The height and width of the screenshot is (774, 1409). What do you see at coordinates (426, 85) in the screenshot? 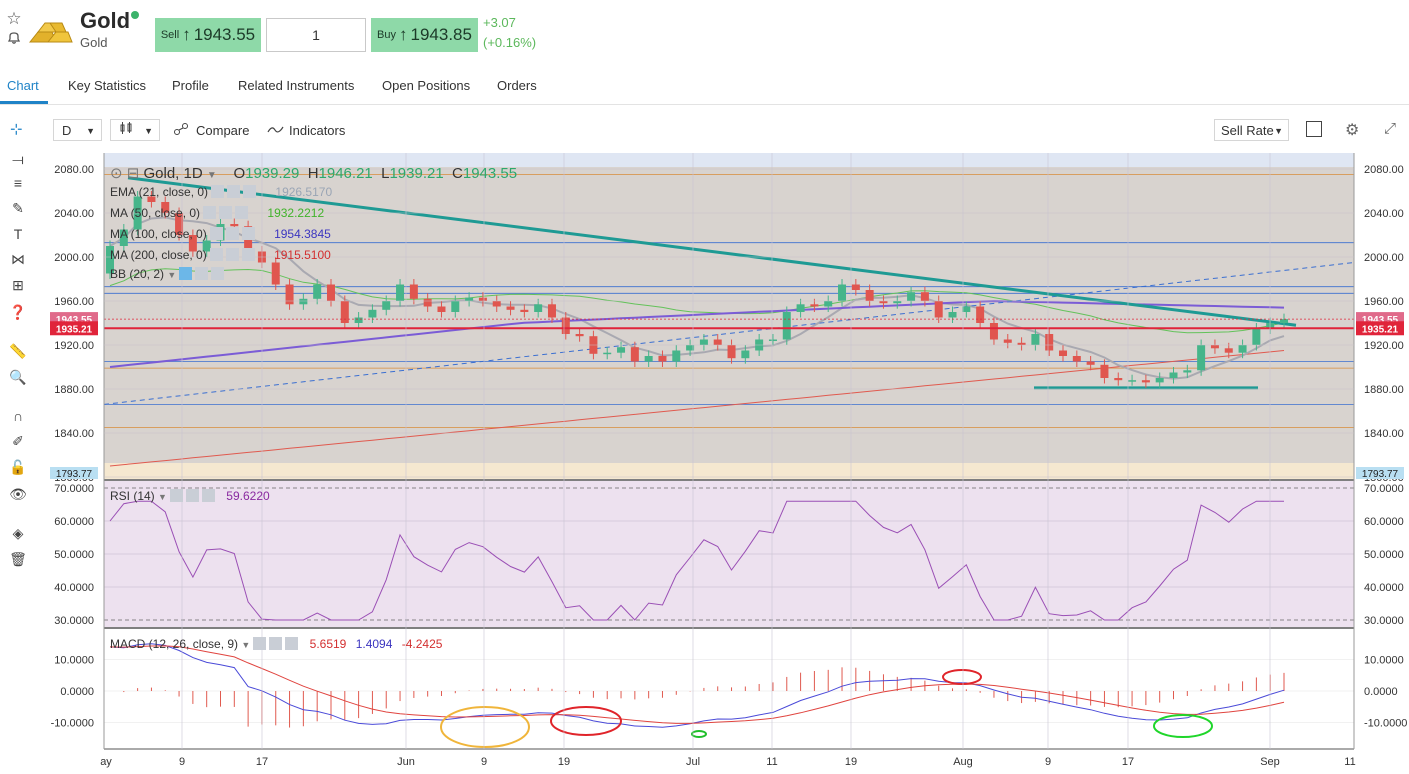
I see `tab-open-positions: Open Positions` at bounding box center [426, 85].